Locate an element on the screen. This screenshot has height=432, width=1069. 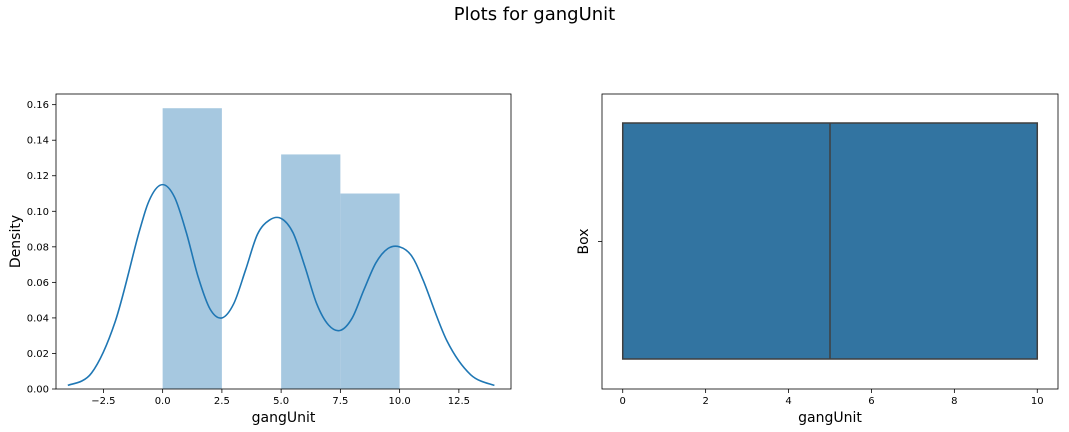
y-tick-label: 0.08 is located at coordinates (38, 247).